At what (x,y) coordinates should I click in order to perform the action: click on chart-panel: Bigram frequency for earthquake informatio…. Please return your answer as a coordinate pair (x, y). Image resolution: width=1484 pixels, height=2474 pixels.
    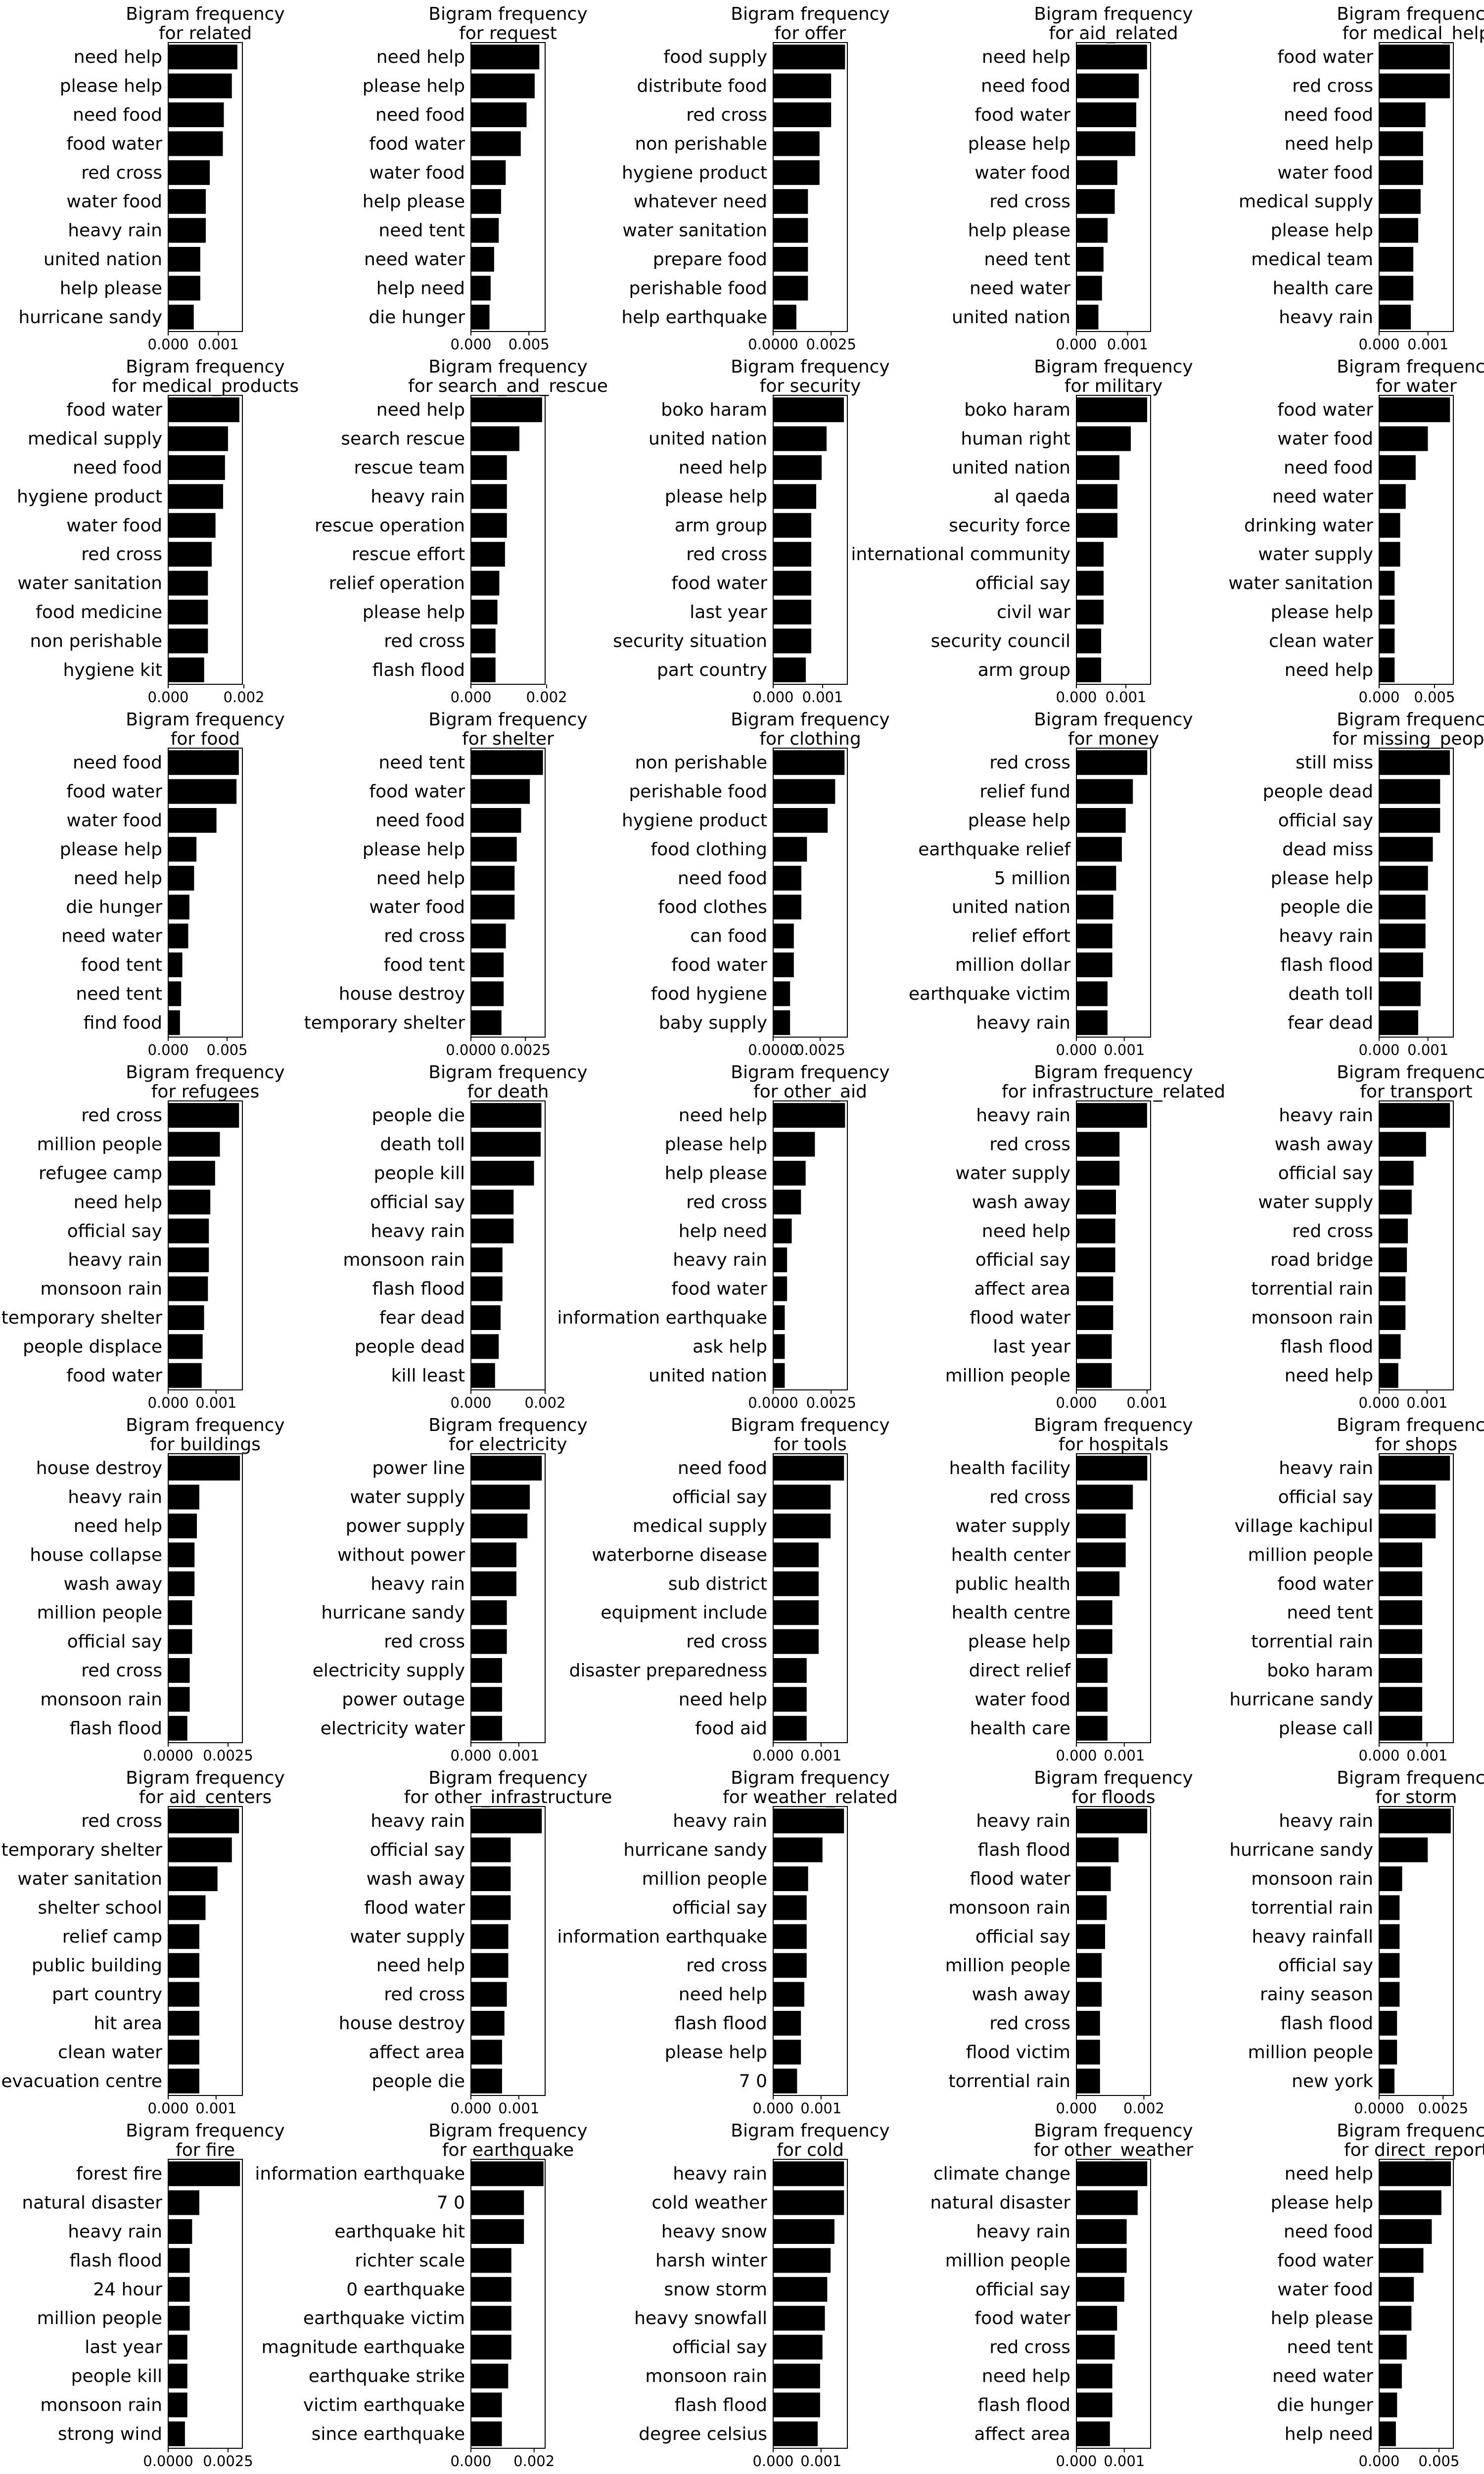
    Looking at the image, I should click on (421, 2295).